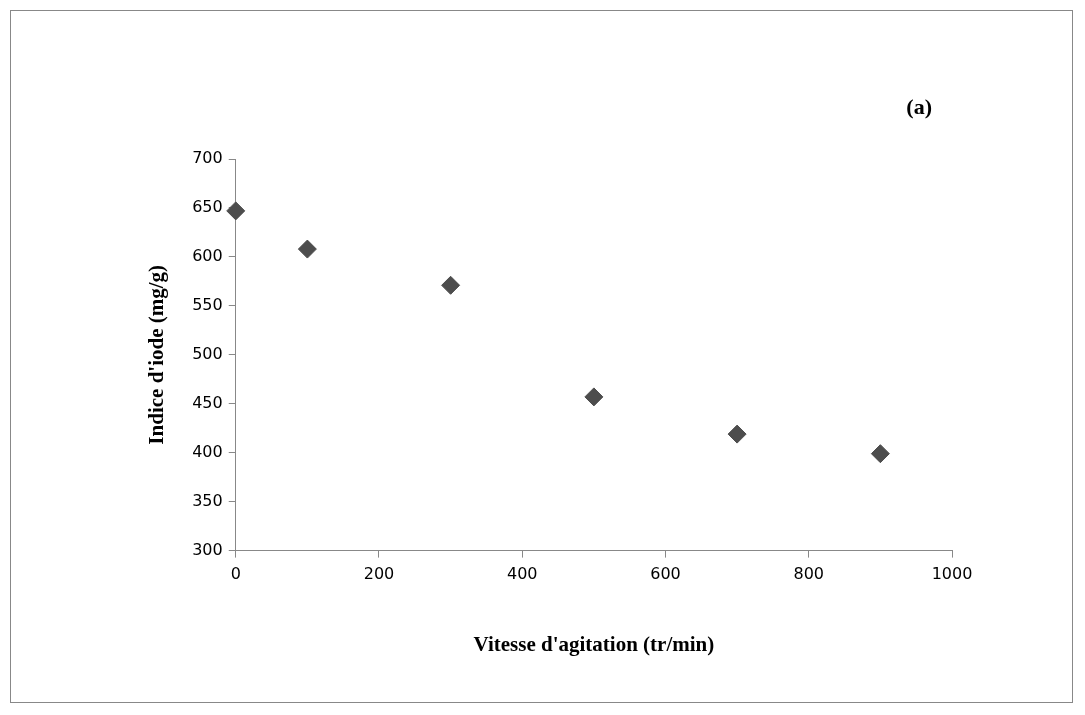 This screenshot has width=1085, height=715. Describe the element at coordinates (522, 574) in the screenshot. I see `x-tick-label: 400` at that location.